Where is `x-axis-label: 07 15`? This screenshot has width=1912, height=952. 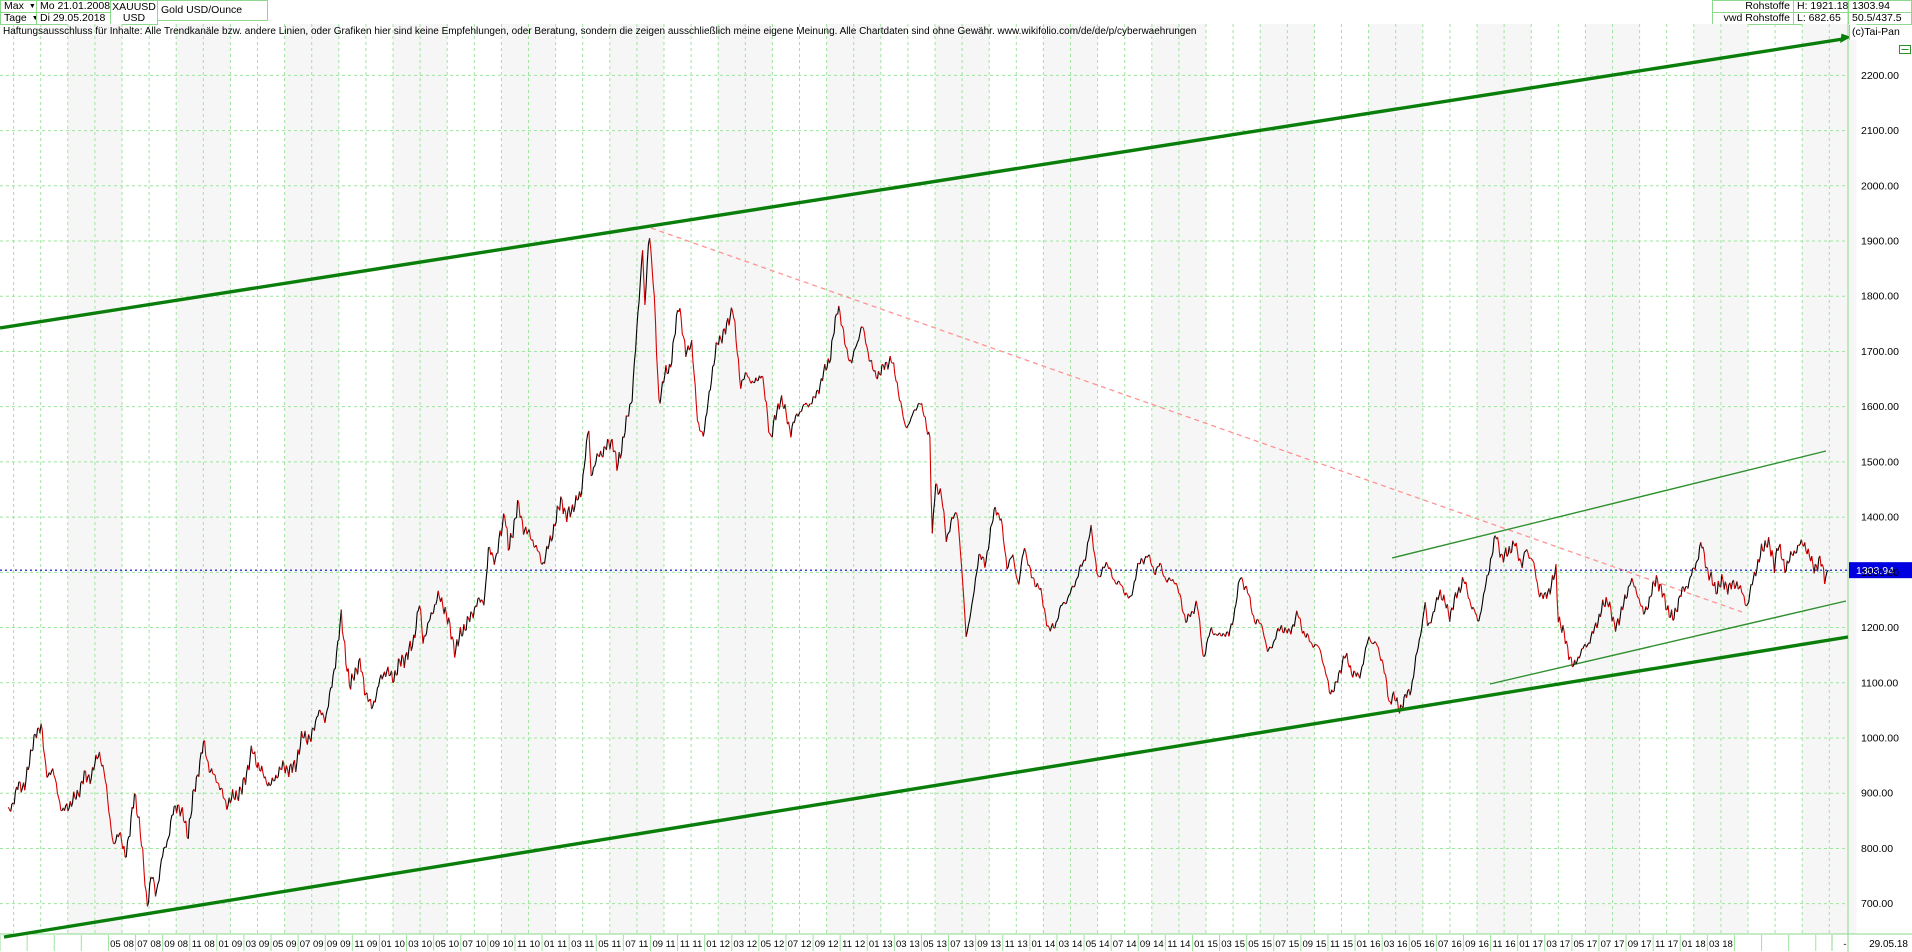
x-axis-label: 07 15 is located at coordinates (1287, 944).